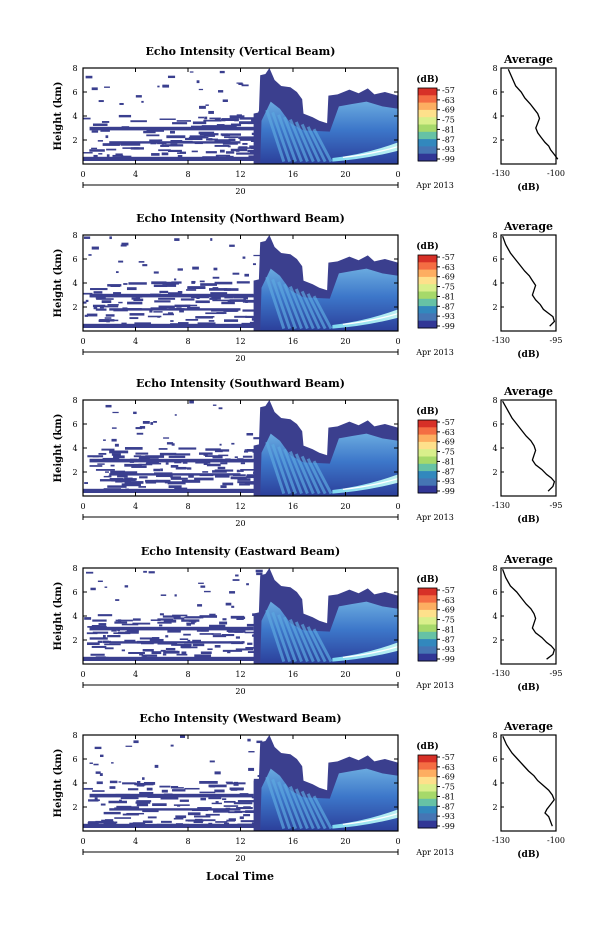  What do you see at coordinates (494, 759) in the screenshot?
I see `profile-y-tick-label: 6` at bounding box center [494, 759].